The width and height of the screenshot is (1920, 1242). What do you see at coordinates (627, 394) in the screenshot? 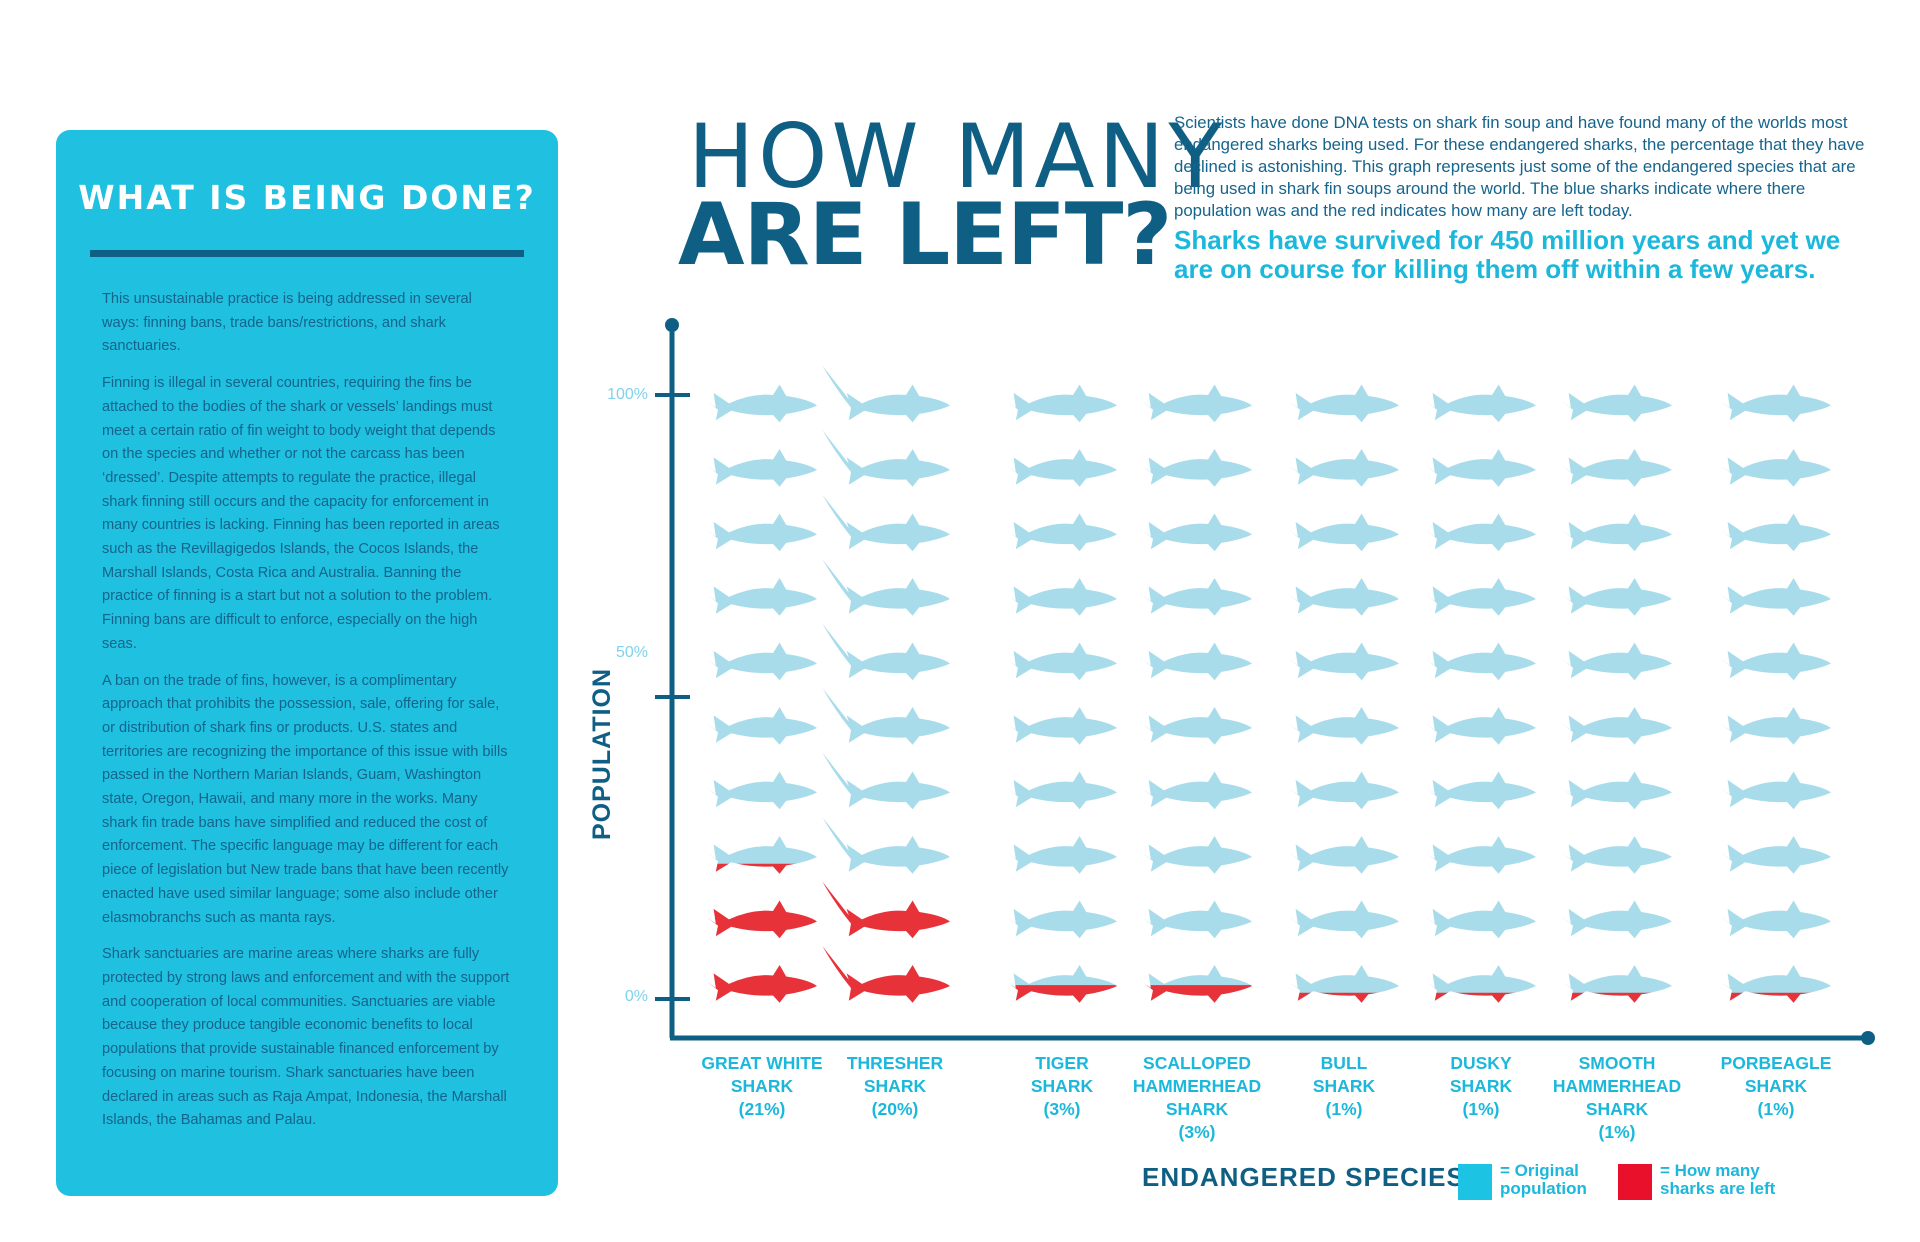
I see `y-tick-100: 100%` at bounding box center [627, 394].